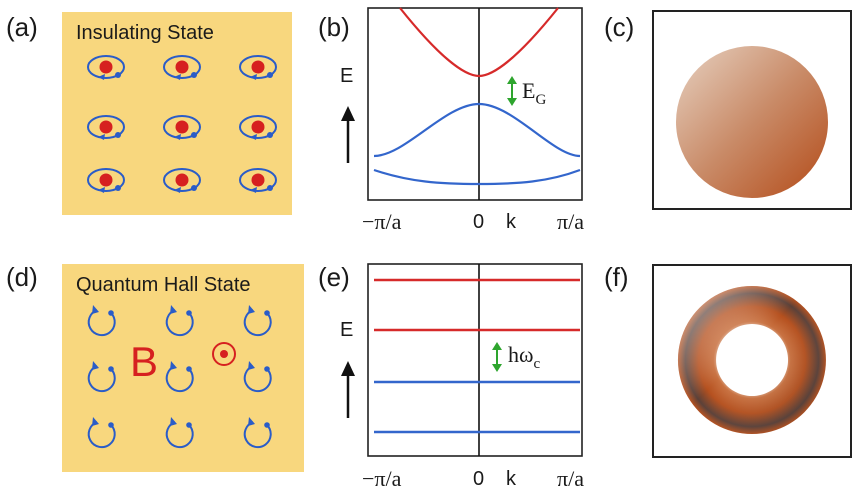 The height and width of the screenshot is (490, 858). Describe the element at coordinates (524, 357) in the screenshot. I see `cyclotron-energy-label: hωc` at that location.